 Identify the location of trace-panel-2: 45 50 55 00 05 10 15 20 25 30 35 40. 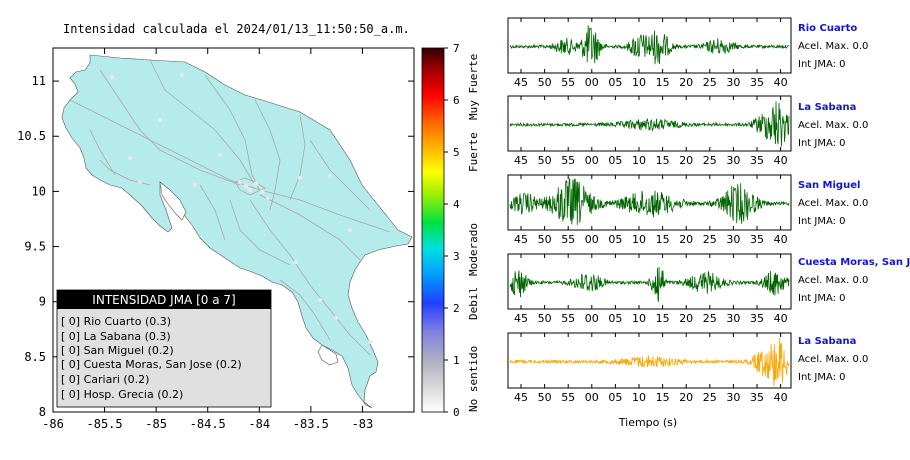
(649, 210).